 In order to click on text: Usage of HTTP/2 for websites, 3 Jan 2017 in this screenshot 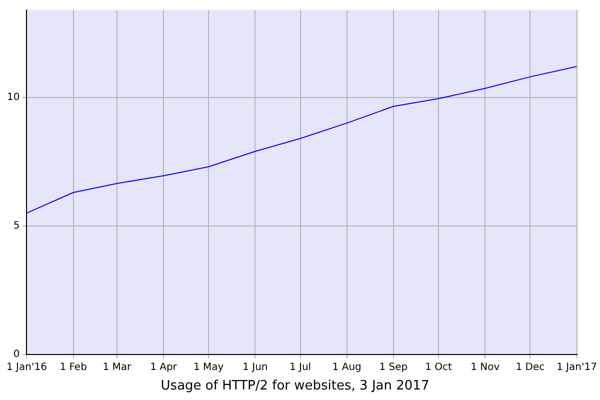, I will do `click(295, 386)`.